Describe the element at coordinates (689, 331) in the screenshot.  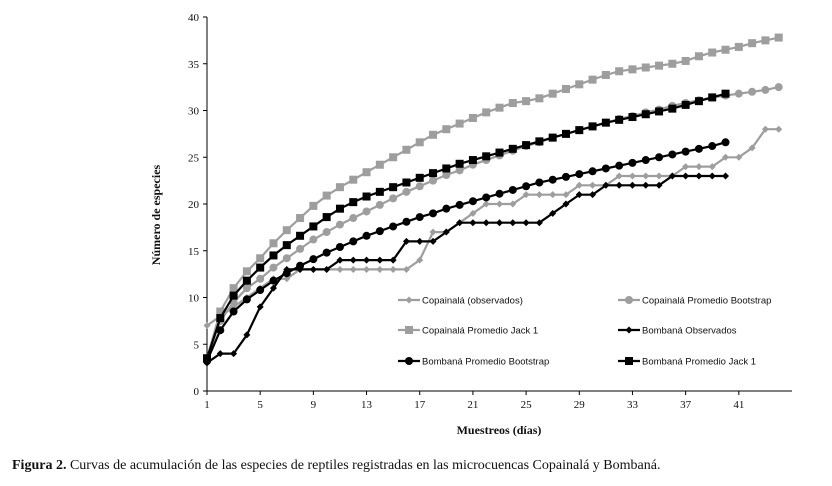
I see `legend-label: Bombaná Observados` at that location.